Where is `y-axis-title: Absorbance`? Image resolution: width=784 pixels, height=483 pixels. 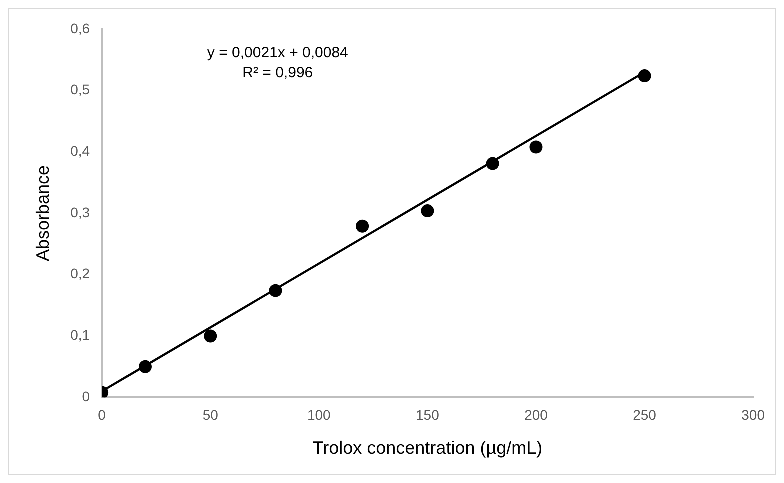
y-axis-title: Absorbance is located at coordinates (42, 213).